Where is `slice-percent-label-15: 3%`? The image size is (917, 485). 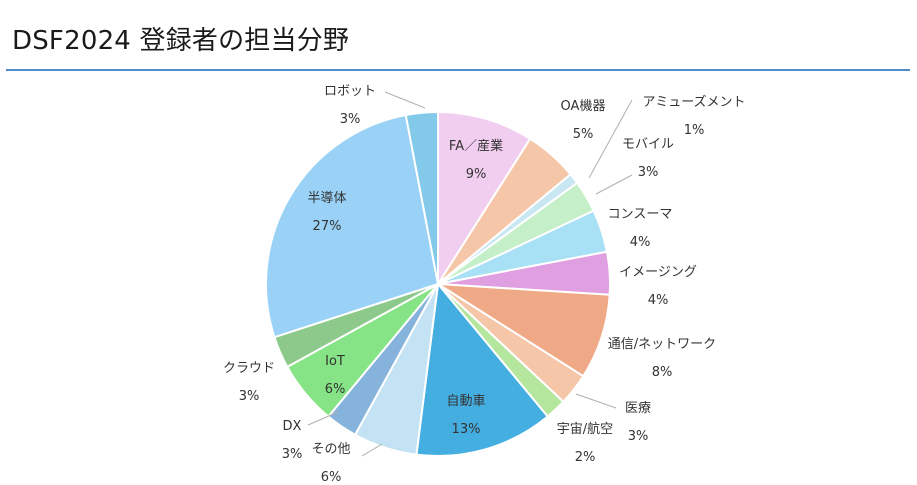 slice-percent-label-15: 3% is located at coordinates (350, 119).